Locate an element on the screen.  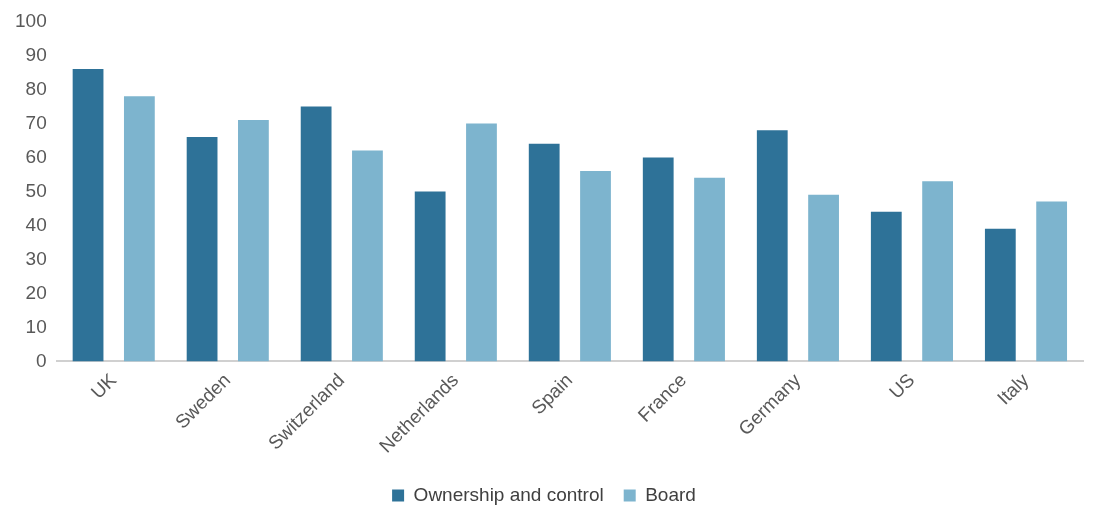
y-tick-label: 10 is located at coordinates (36, 326).